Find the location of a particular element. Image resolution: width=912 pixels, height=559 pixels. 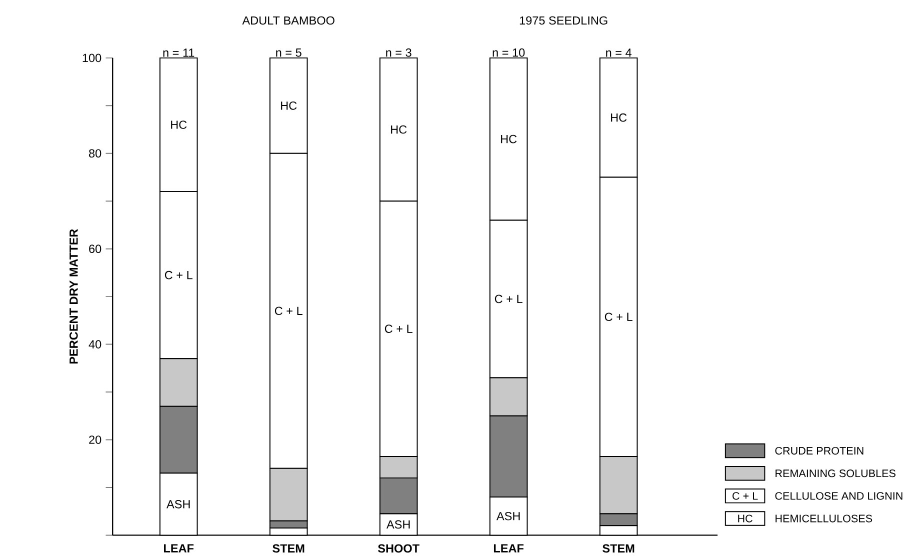

legend-label: REMAINING SOLUBLES is located at coordinates (836, 474).